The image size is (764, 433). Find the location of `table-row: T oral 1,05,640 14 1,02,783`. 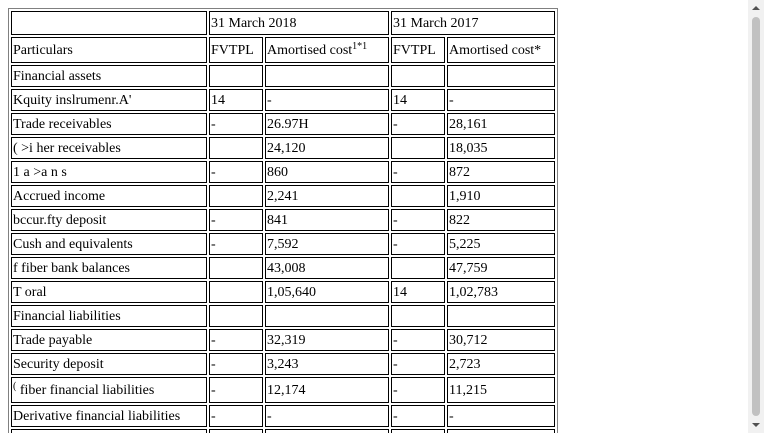

table-row: T oral 1,05,640 14 1,02,783 is located at coordinates (283, 292).